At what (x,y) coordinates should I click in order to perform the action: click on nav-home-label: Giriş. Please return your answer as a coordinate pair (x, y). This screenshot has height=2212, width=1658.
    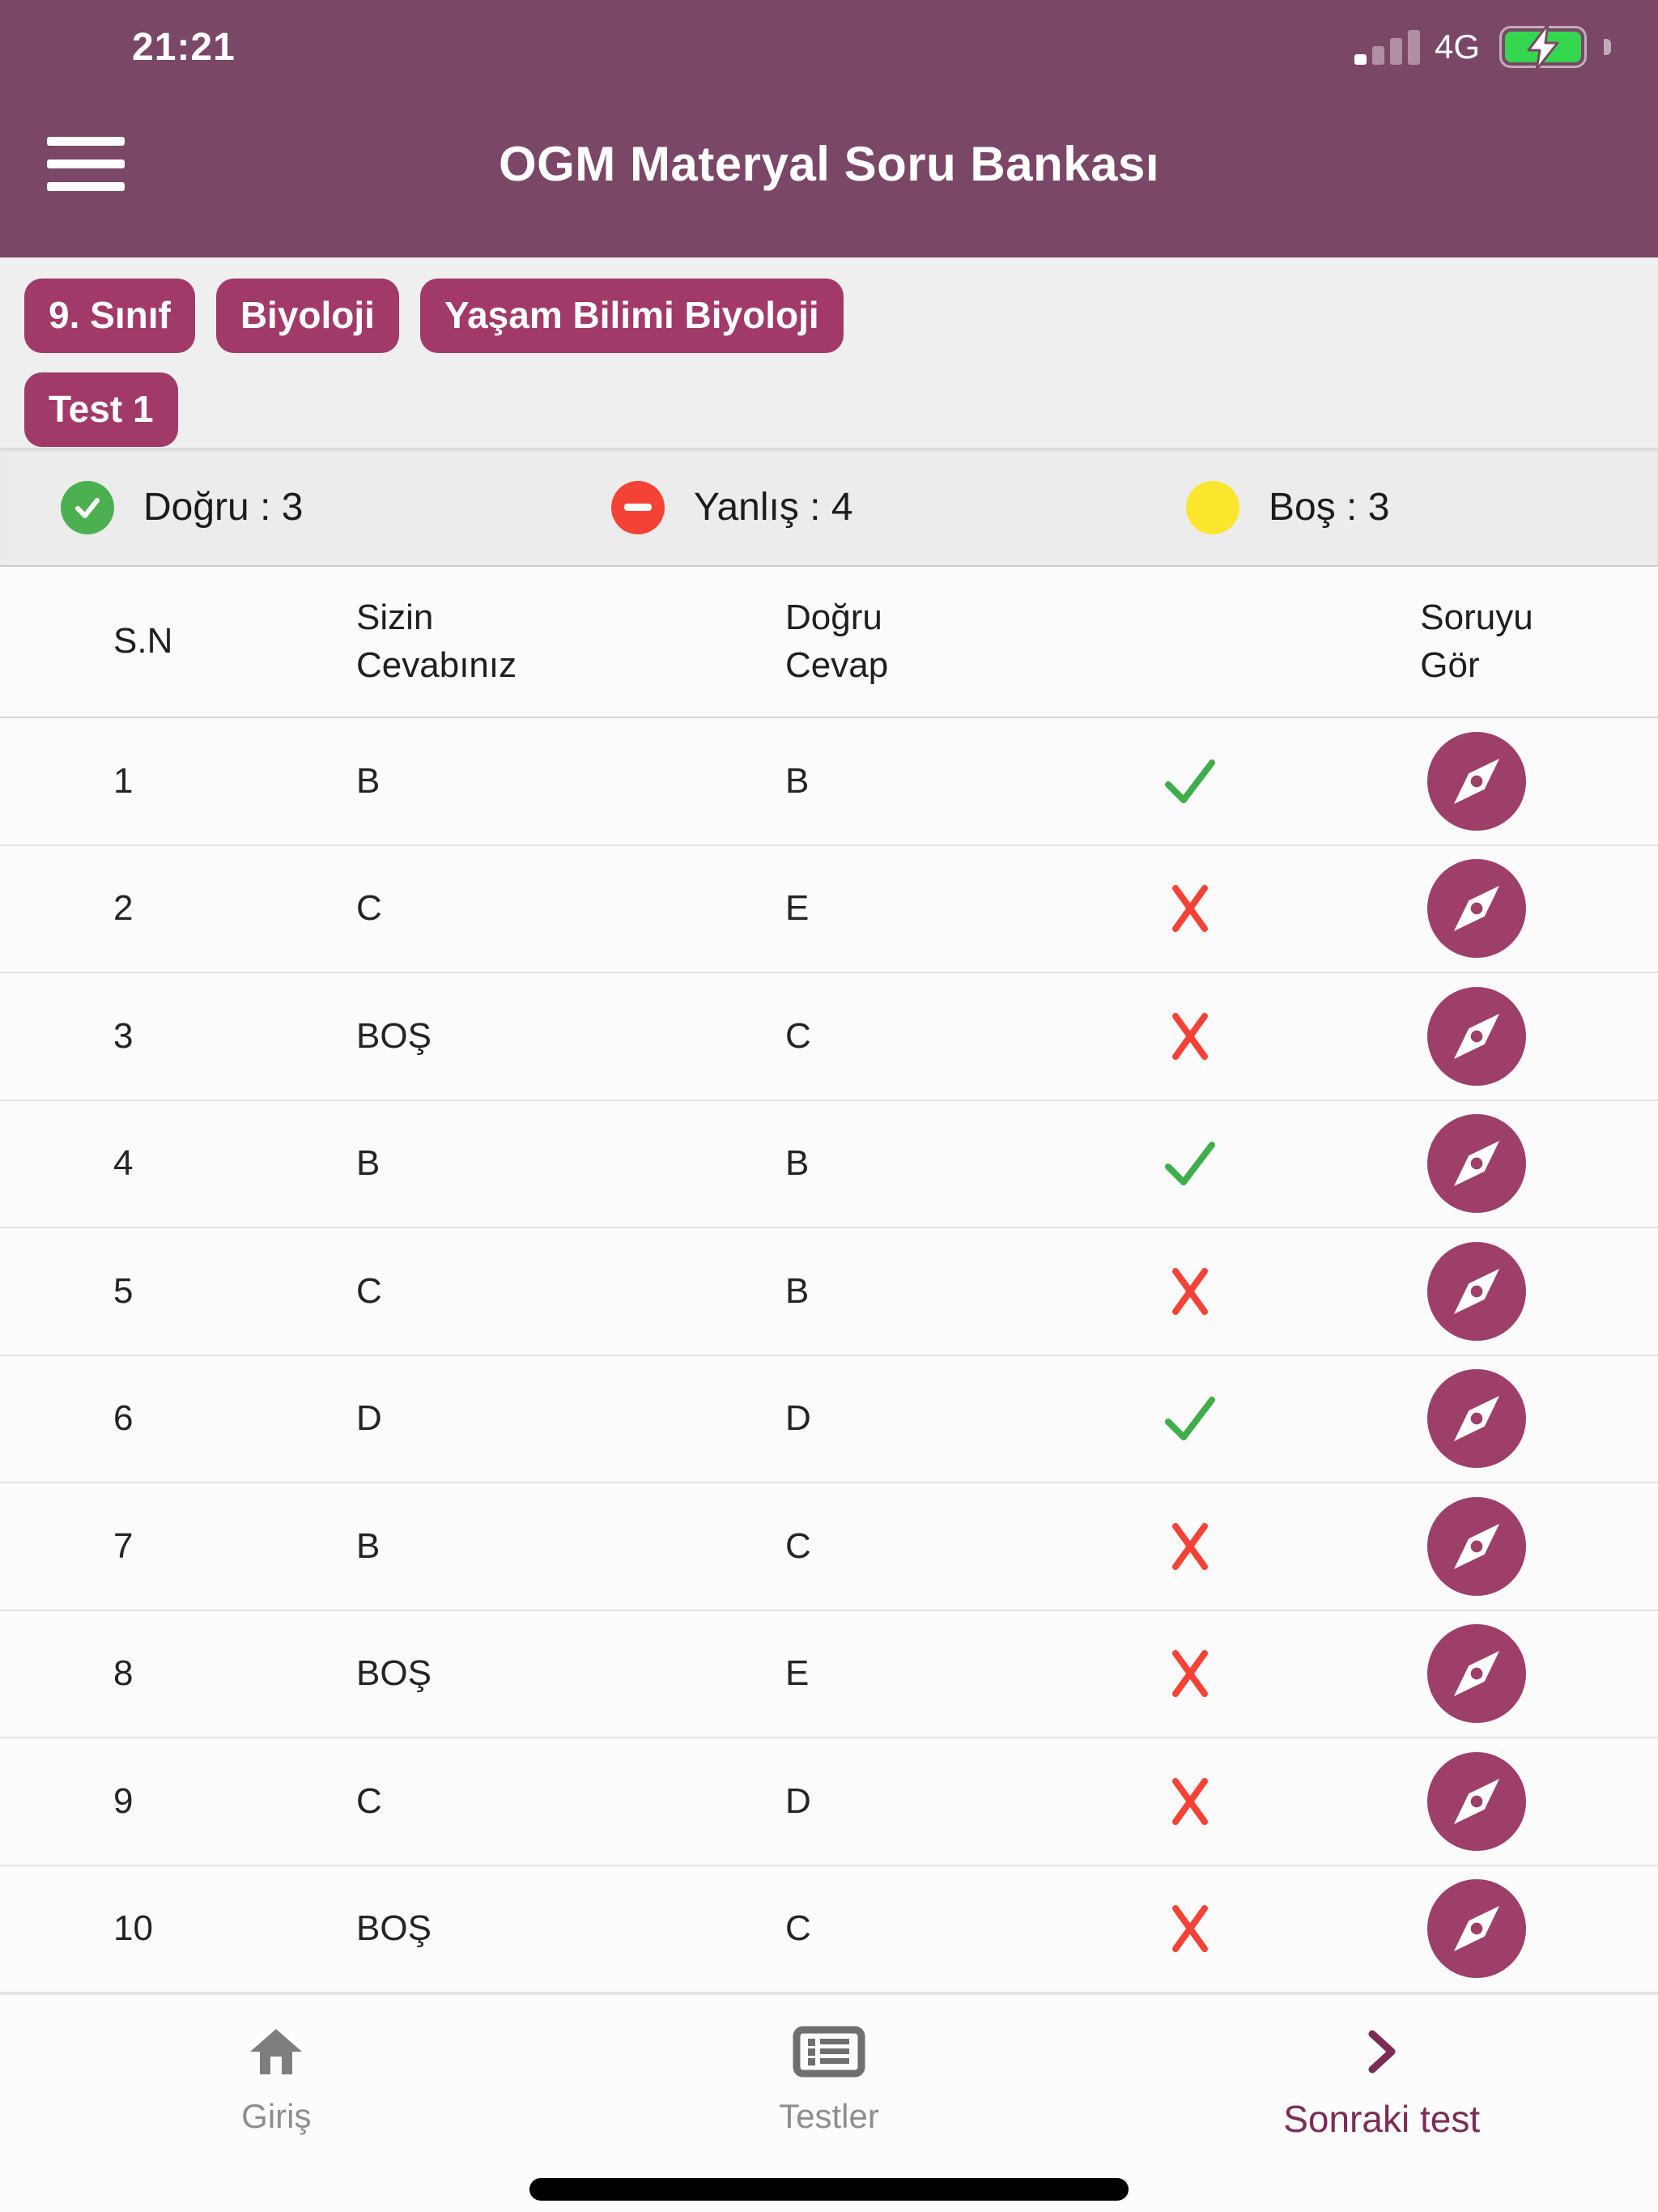
    Looking at the image, I should click on (276, 2116).